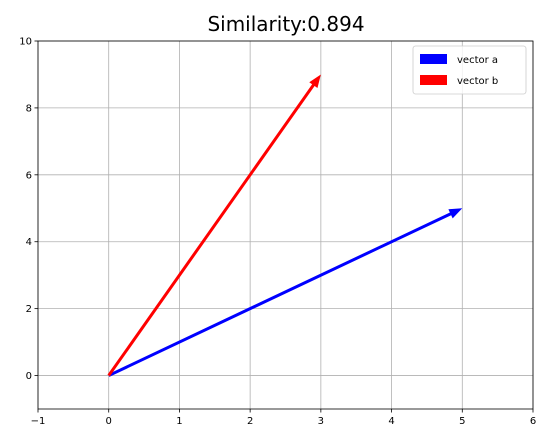  I want to click on legend-label: vector a, so click(477, 60).